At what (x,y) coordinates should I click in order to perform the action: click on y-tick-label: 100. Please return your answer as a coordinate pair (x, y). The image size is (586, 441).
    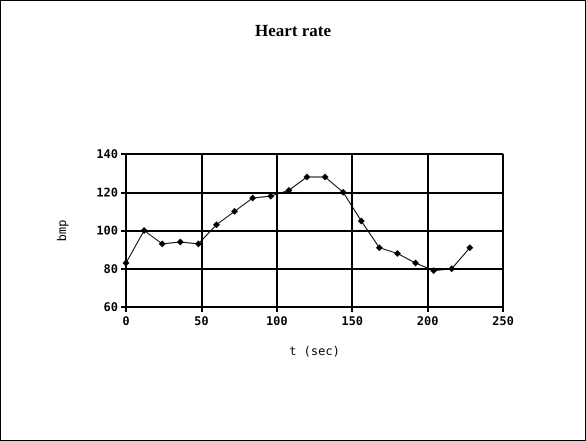
    Looking at the image, I should click on (107, 231).